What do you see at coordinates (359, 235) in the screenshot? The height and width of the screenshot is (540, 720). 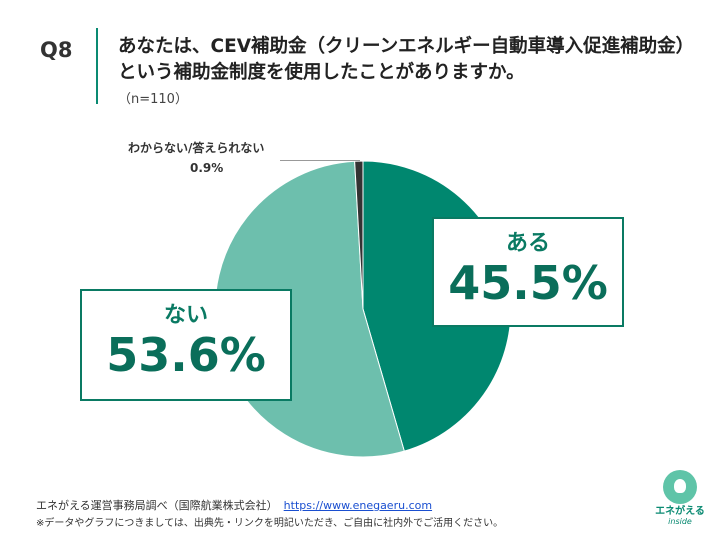 I see `pie-slice-unknown` at bounding box center [359, 235].